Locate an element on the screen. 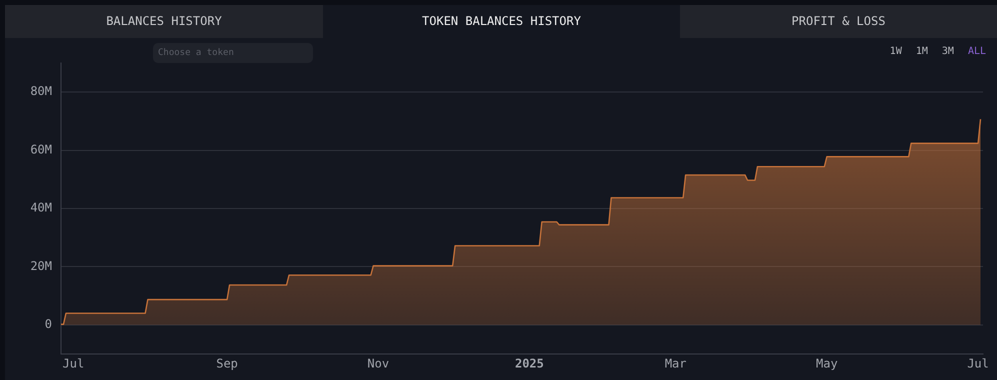  x-tick-label: May is located at coordinates (827, 363).